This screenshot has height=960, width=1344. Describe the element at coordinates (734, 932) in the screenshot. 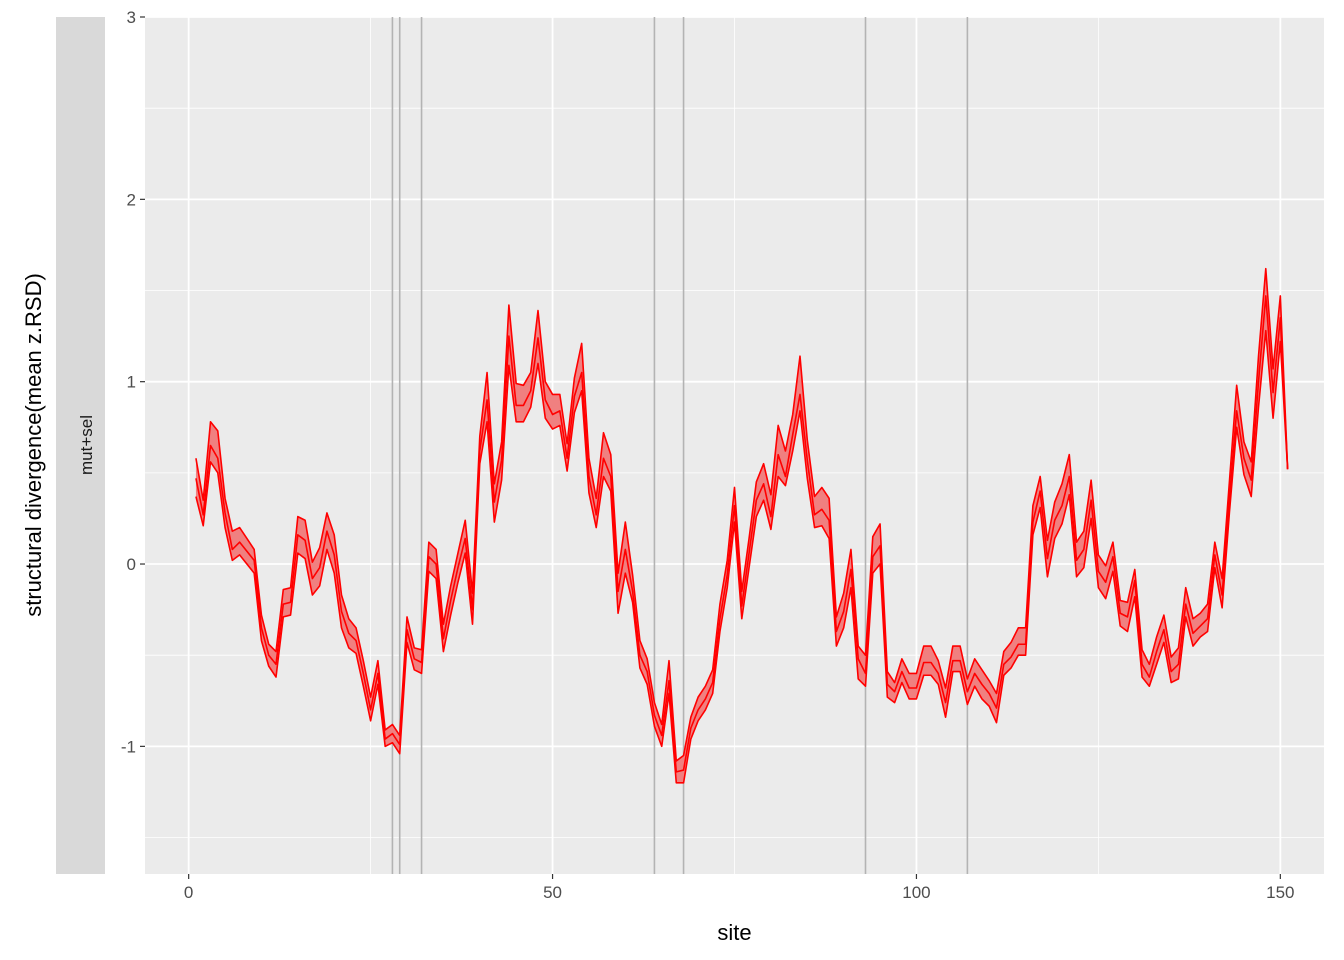

I see `x-axis-title: site` at that location.